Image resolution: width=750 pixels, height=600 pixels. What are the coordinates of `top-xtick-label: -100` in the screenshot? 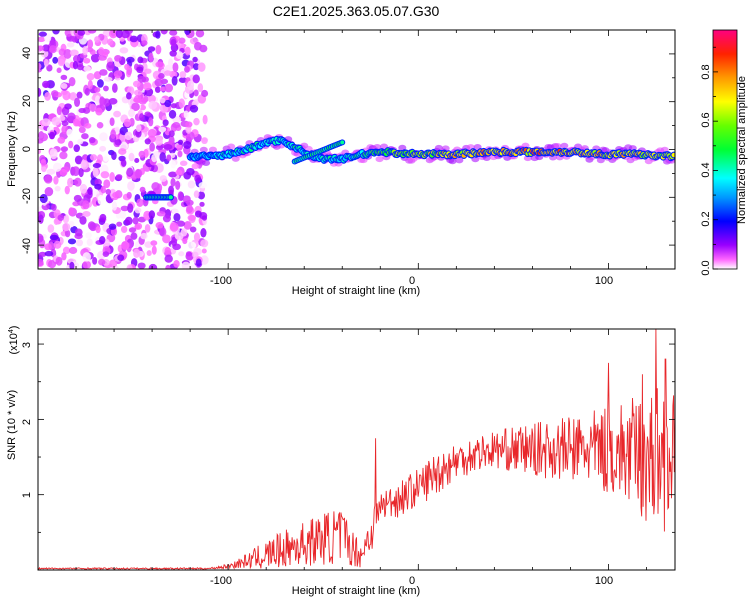 It's located at (221, 281).